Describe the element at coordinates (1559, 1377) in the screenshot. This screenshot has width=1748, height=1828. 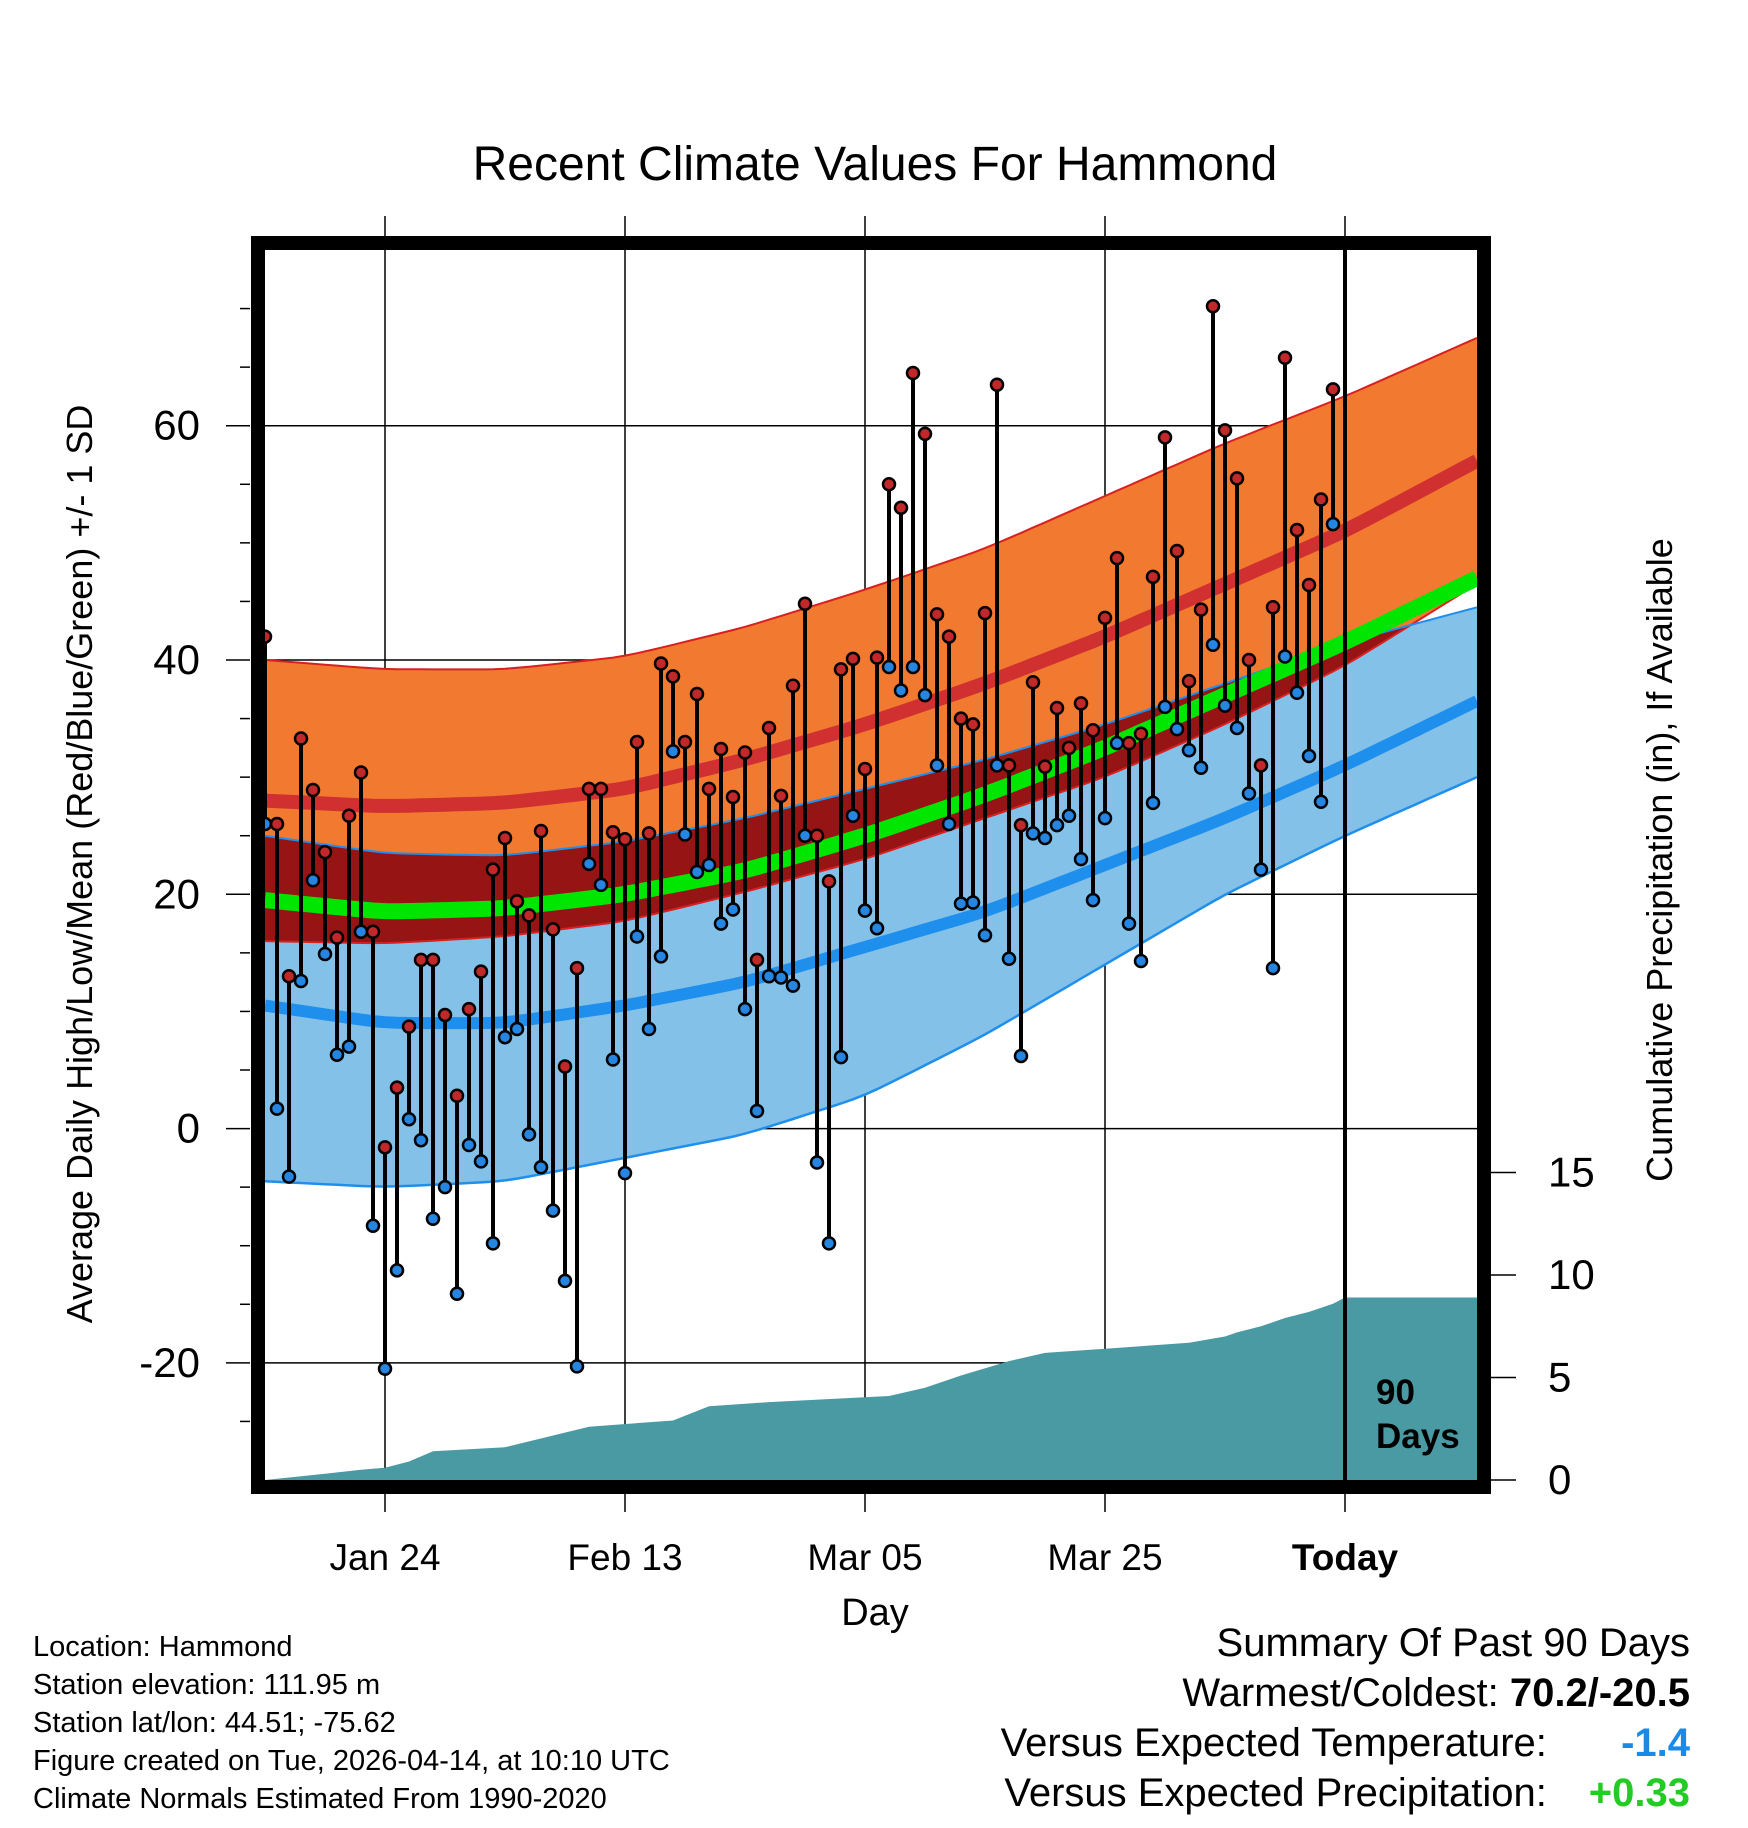
I see `y2-tick-label: 5` at that location.